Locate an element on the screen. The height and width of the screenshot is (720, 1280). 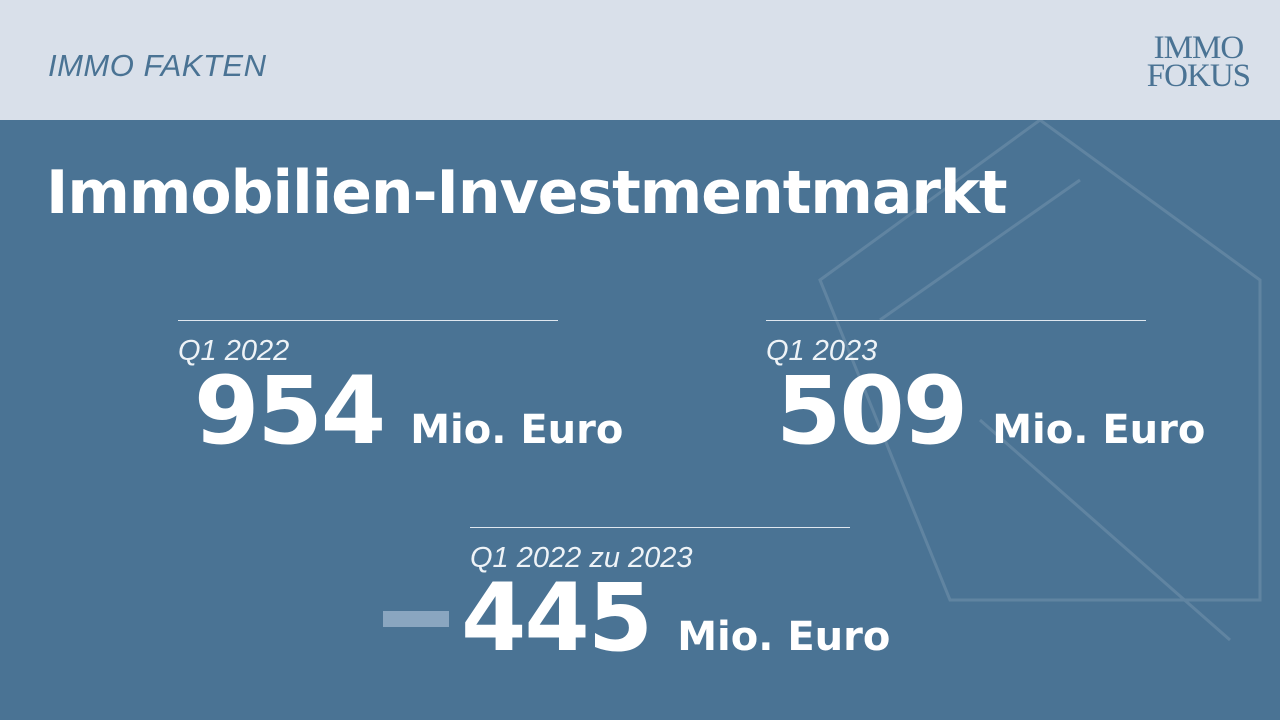
brand-label: IMMO FAKTEN is located at coordinates (157, 65).